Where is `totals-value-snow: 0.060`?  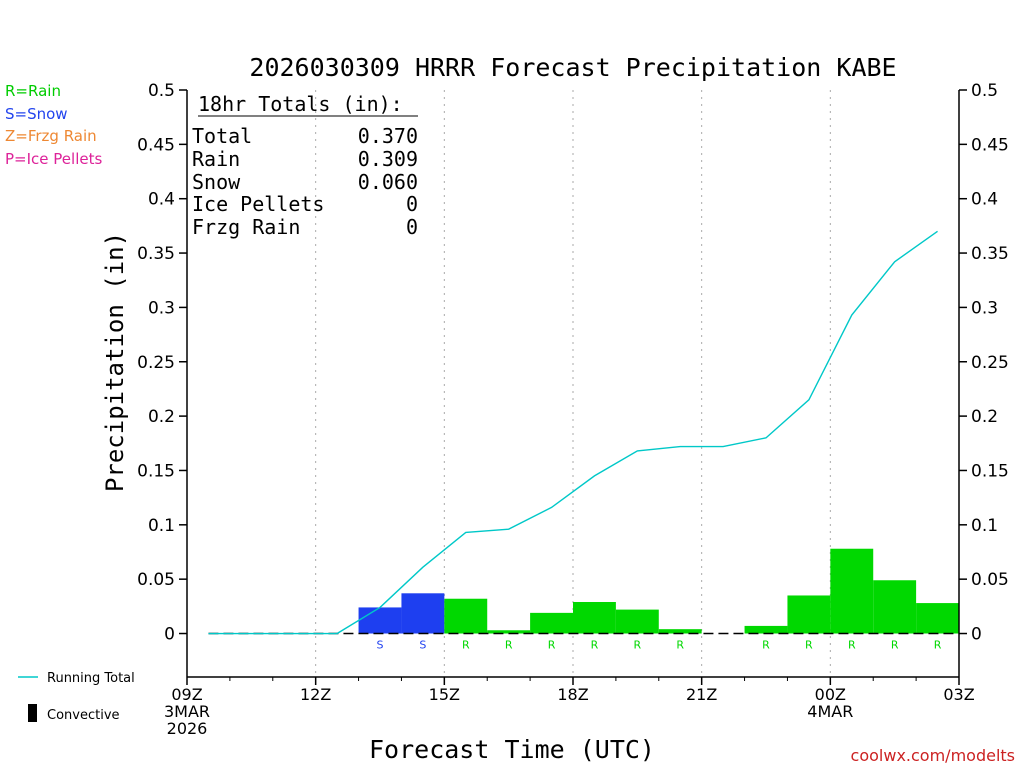
totals-value-snow: 0.060 is located at coordinates (388, 182).